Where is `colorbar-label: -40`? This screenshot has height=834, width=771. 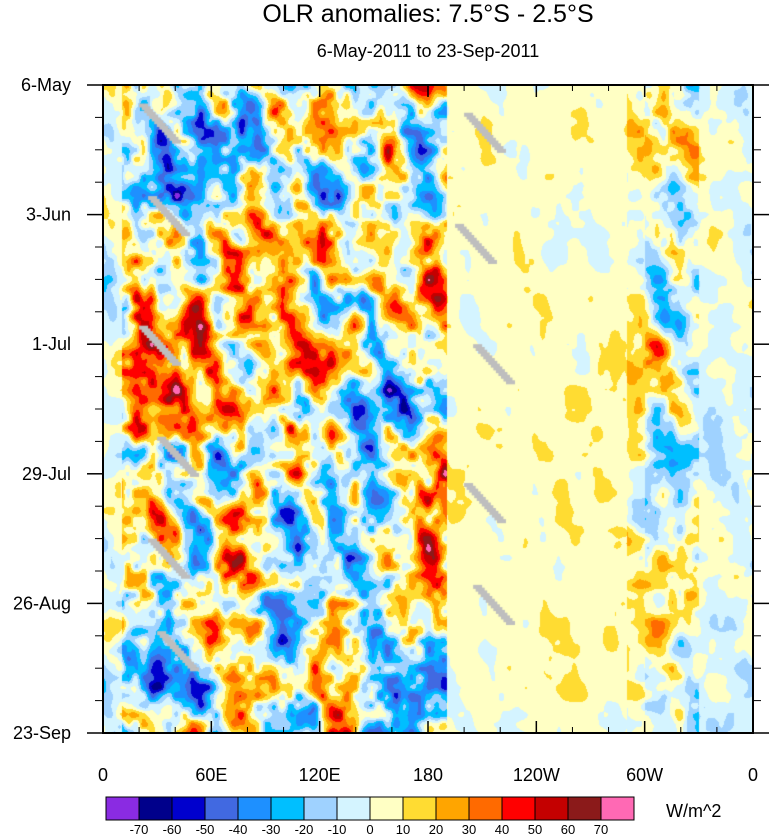 colorbar-label: -40 is located at coordinates (238, 828).